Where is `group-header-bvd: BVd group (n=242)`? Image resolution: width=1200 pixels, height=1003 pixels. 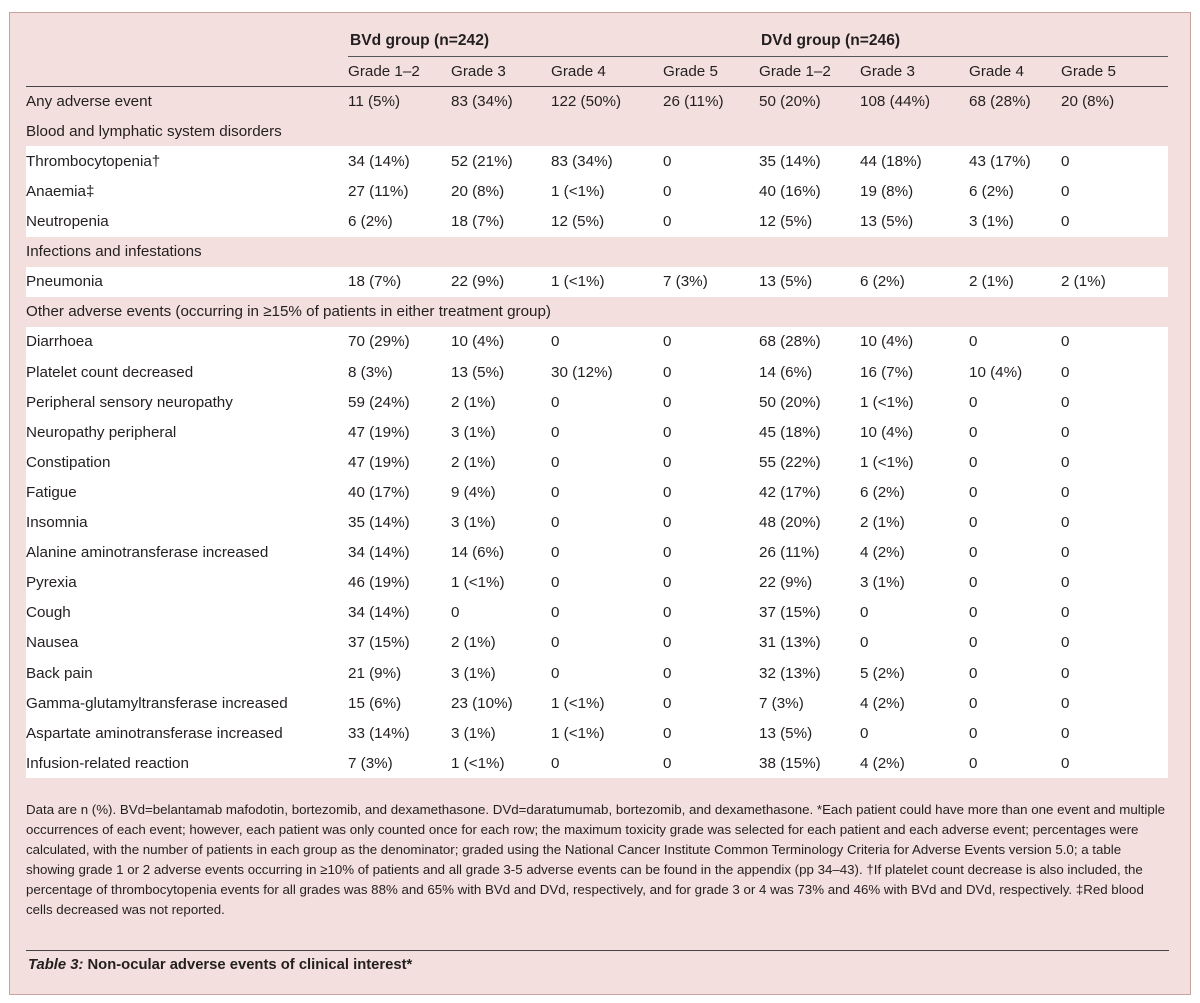
group-header-bvd: BVd group (n=242) is located at coordinates (506, 41).